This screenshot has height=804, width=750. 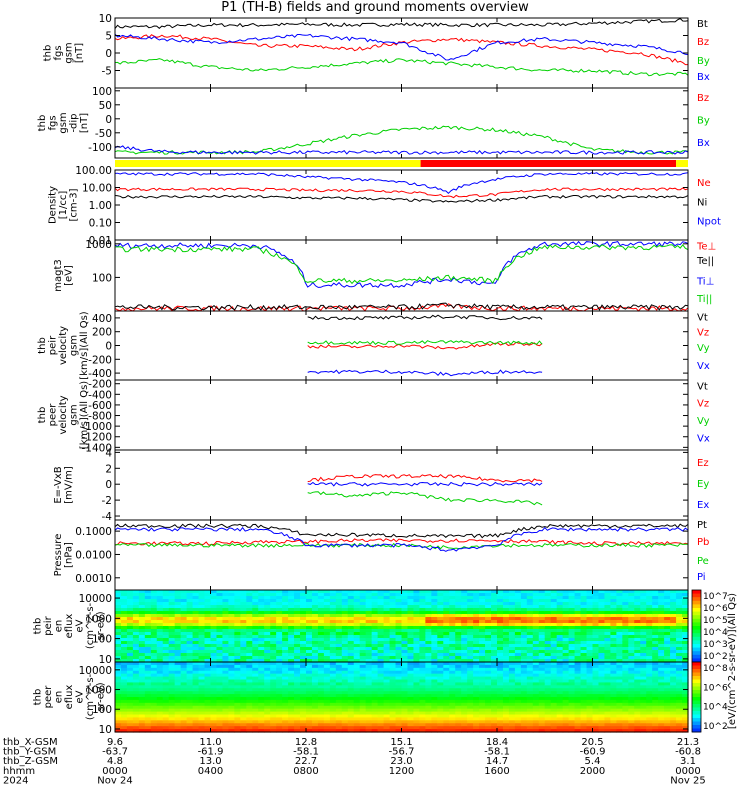 I want to click on y-tick-label: 4, so click(x=108, y=453).